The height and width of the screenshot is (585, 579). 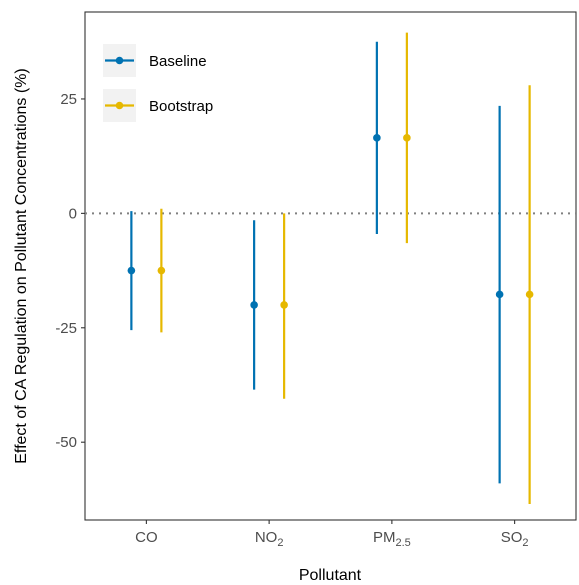 I want to click on x-tick-label-subscript: 2.5, so click(x=402, y=543).